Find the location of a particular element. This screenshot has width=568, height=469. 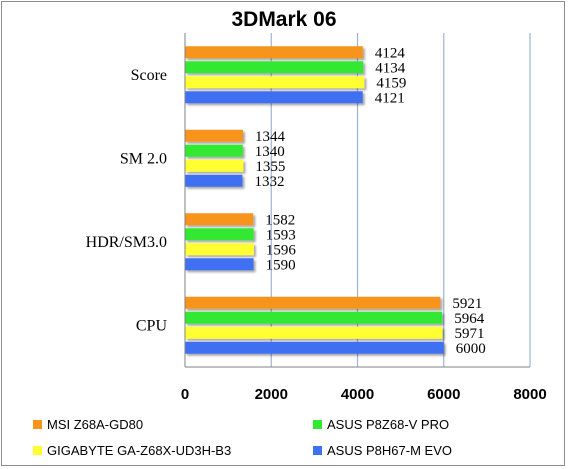

data-label: 5971 is located at coordinates (469, 334).